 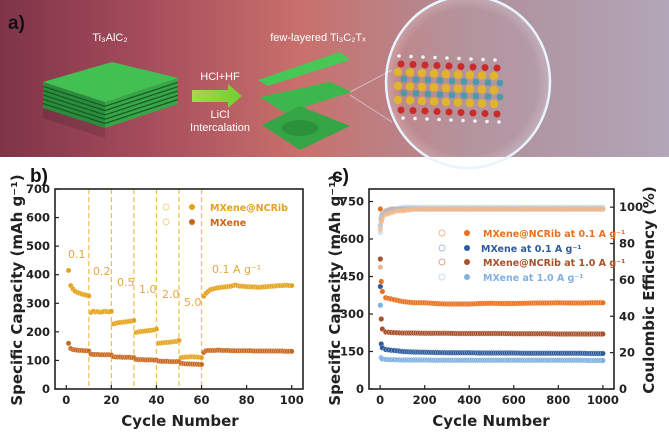 I want to click on legend-label: MXene at 1.0 A g⁻¹, so click(x=533, y=278).